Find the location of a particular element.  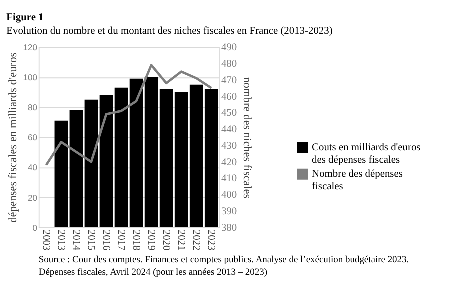

x-tick-label: 2018 is located at coordinates (136, 240).